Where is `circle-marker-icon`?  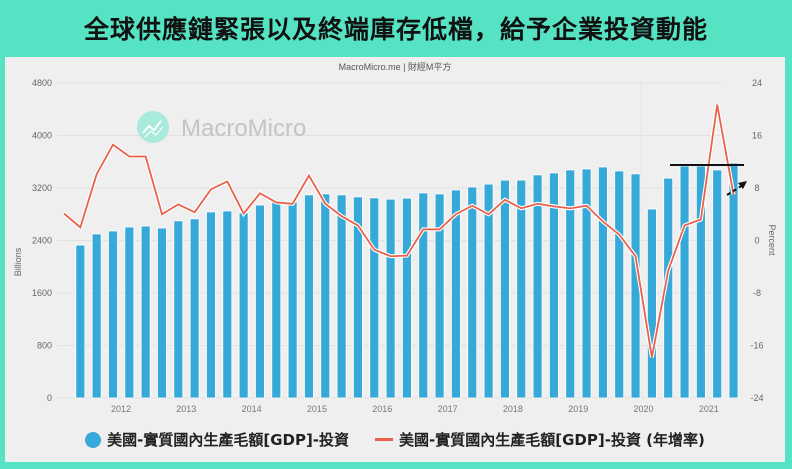 circle-marker-icon is located at coordinates (93, 439).